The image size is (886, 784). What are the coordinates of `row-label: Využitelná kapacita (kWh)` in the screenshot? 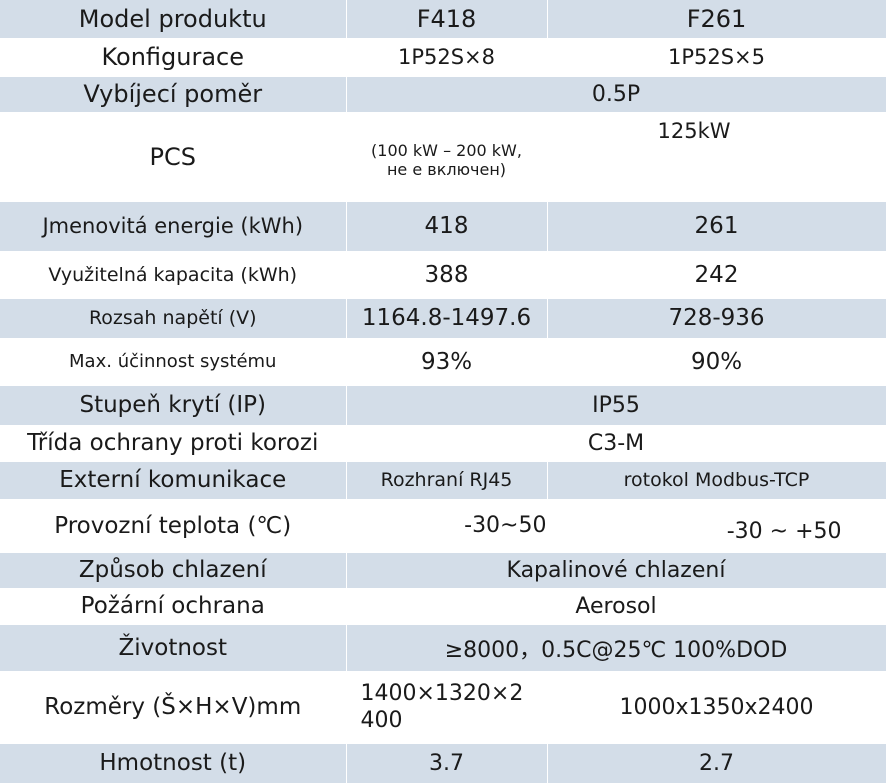 It's located at (173, 274).